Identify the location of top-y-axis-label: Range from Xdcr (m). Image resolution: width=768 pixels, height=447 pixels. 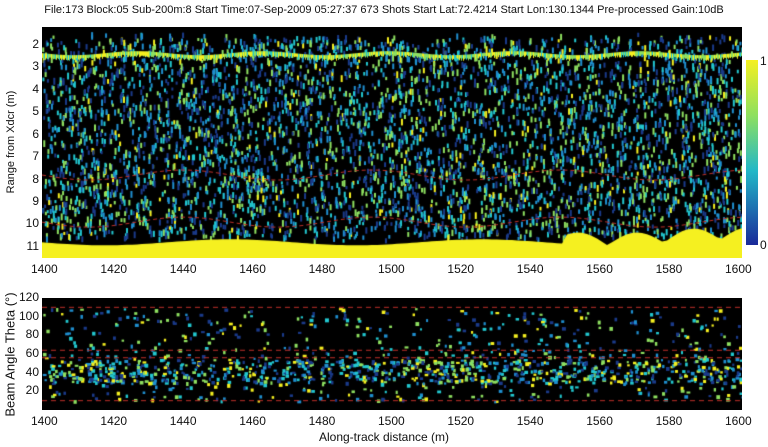
(11, 142).